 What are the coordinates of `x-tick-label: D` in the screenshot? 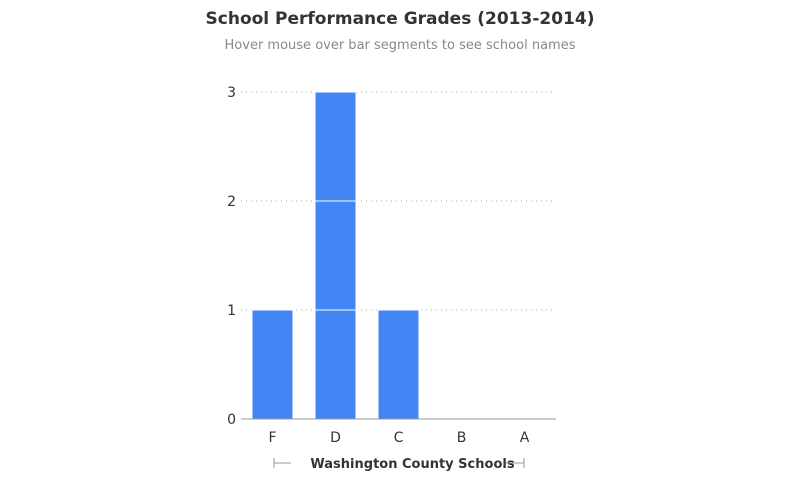 It's located at (335, 438).